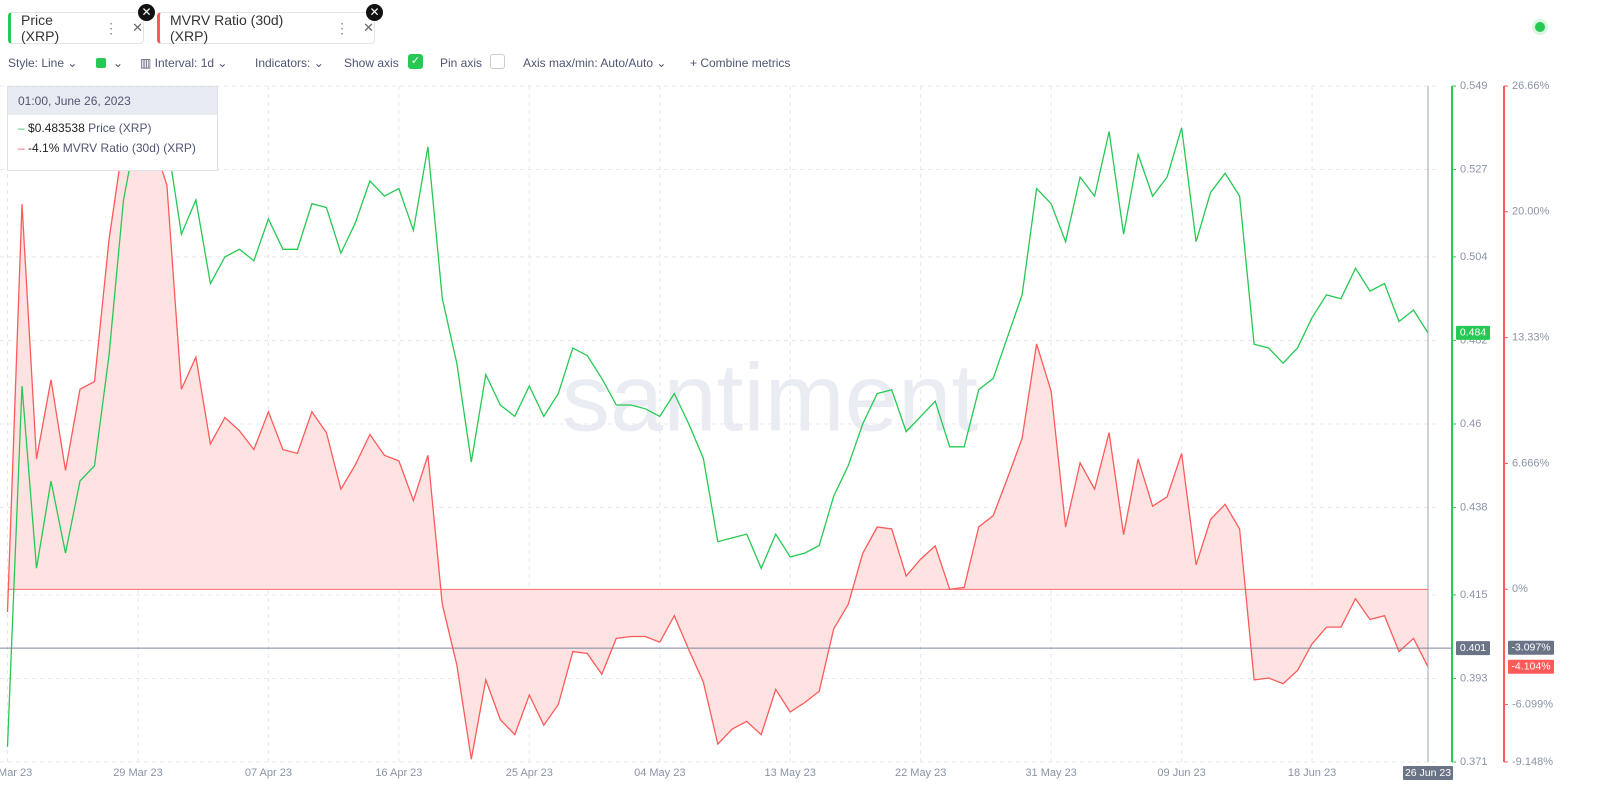  I want to click on crosshair-x-label-bg, so click(1428, 773).